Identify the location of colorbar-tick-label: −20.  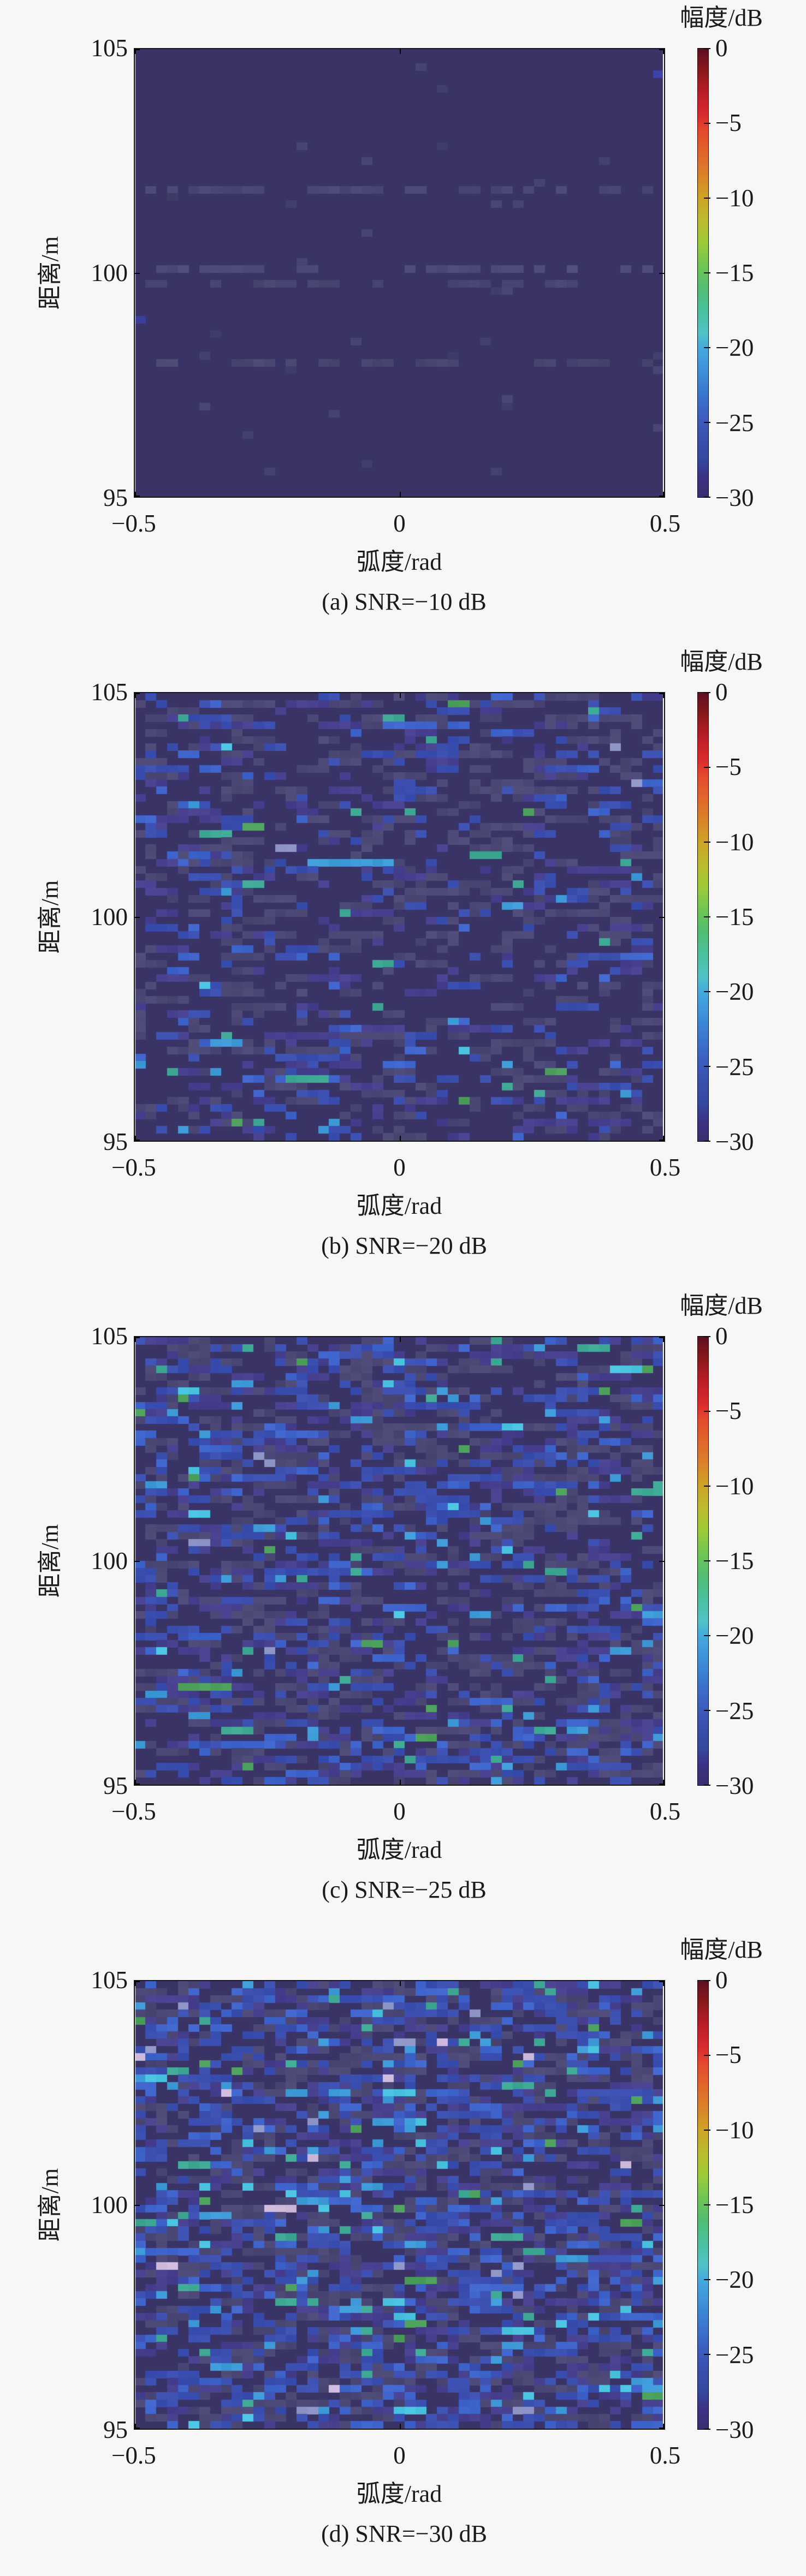
(734, 2280).